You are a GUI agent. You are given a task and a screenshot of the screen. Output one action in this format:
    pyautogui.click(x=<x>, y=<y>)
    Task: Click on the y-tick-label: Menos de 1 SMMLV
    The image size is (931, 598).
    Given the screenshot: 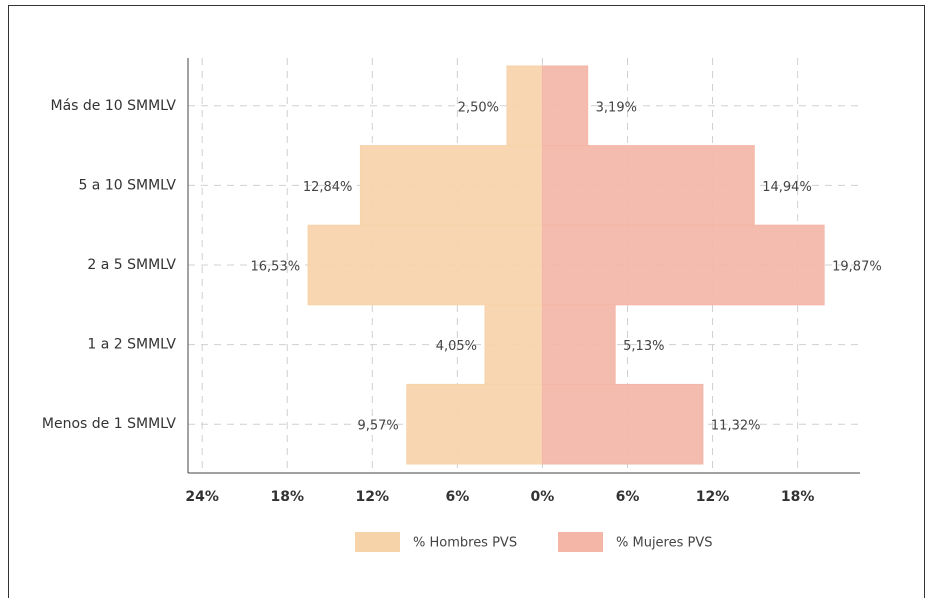 What is the action you would take?
    pyautogui.click(x=109, y=424)
    